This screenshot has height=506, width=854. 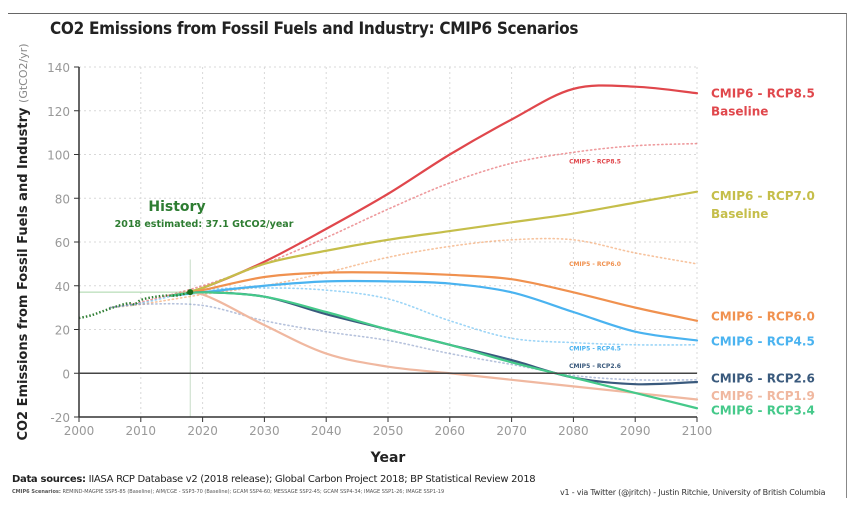 What do you see at coordinates (697, 431) in the screenshot?
I see `x-tick-label-2100: 2100` at bounding box center [697, 431].